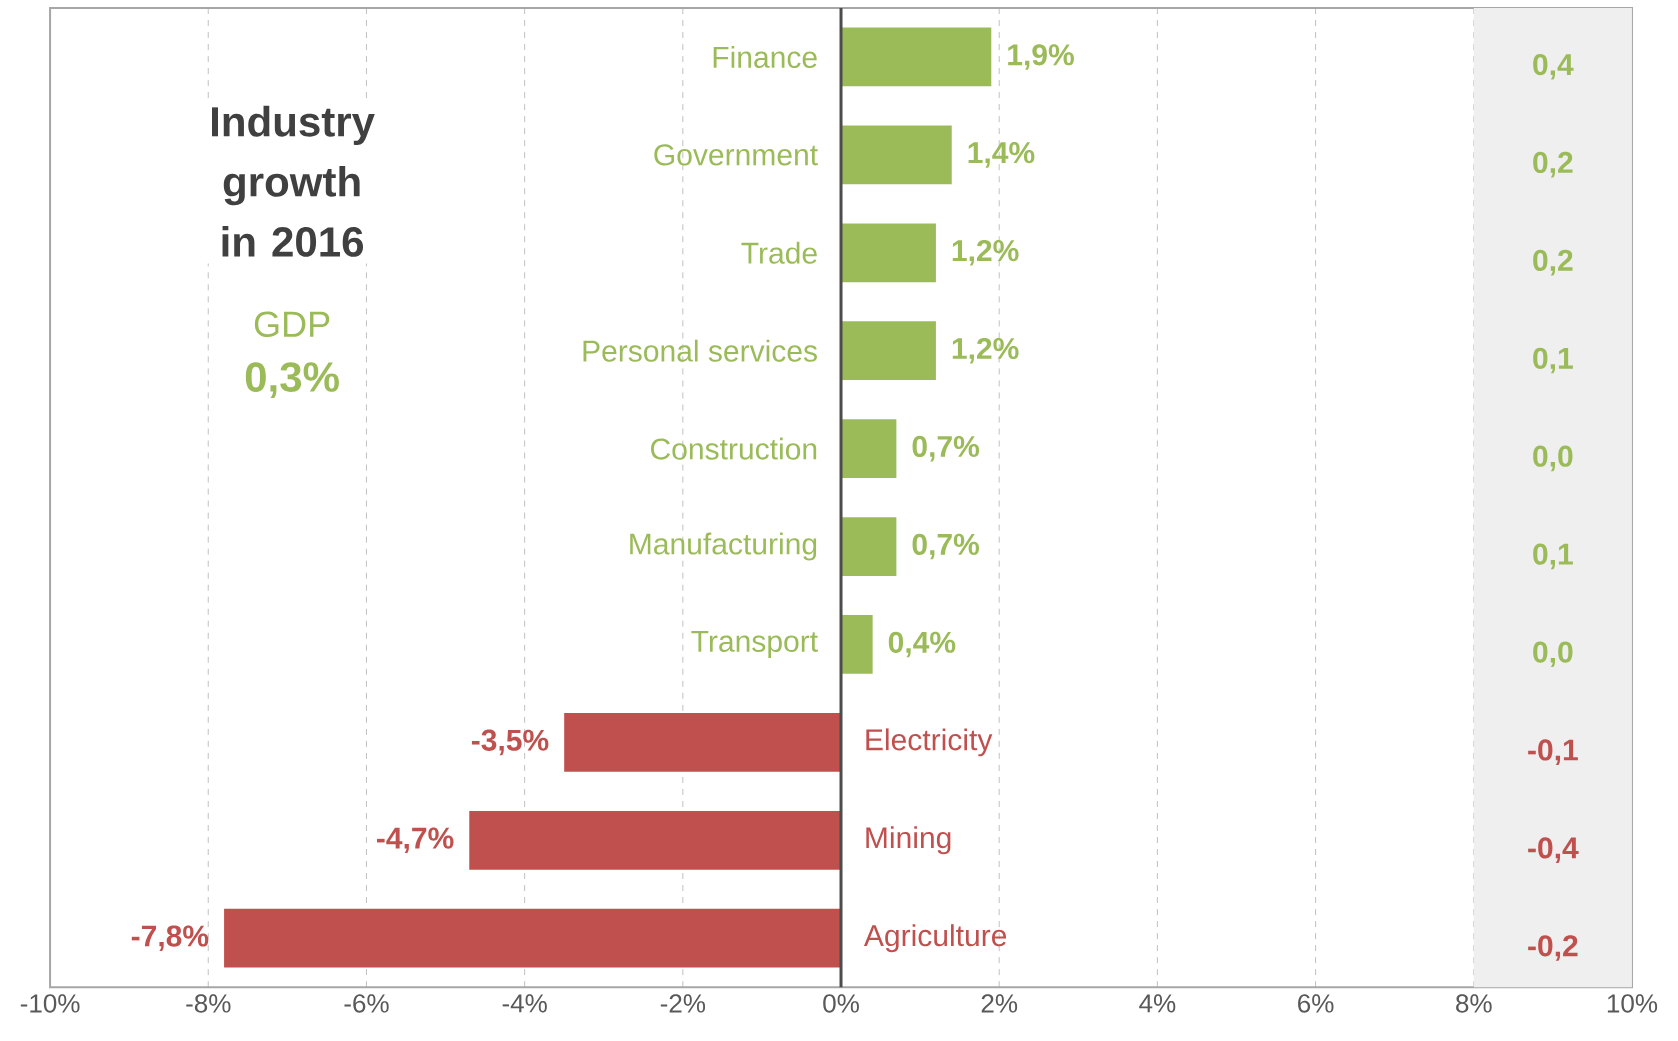 This screenshot has height=1041, width=1678. Describe the element at coordinates (510, 742) in the screenshot. I see `data-label: -3,5%` at that location.